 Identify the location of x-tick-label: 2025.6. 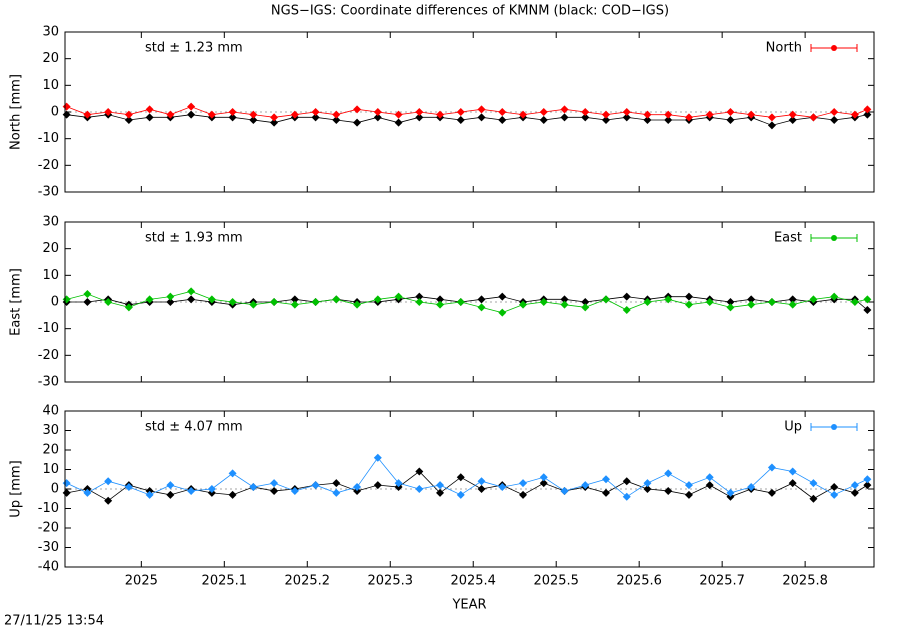
(639, 581).